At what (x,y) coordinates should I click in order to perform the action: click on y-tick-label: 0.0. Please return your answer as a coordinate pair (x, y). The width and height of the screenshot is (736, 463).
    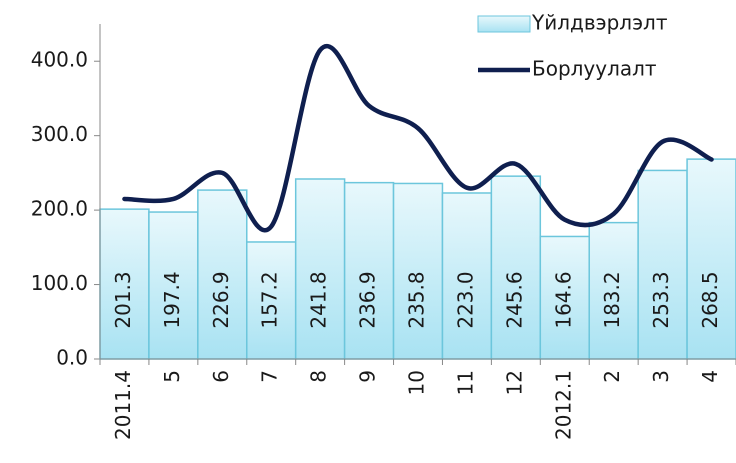
    Looking at the image, I should click on (72, 358).